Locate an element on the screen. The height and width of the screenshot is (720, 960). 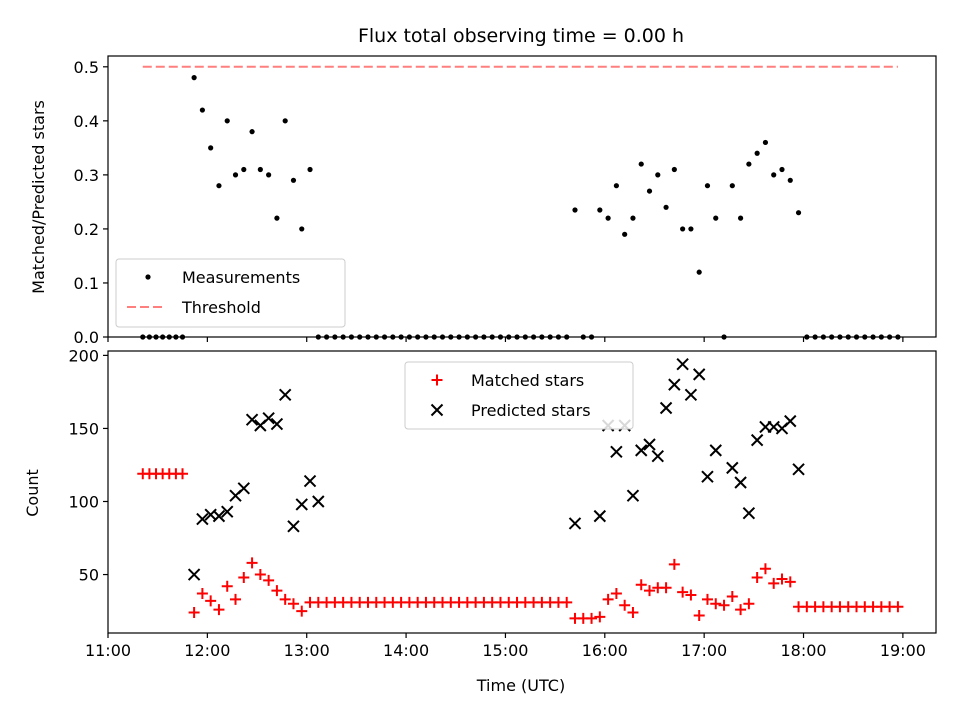
y-tick-label: 0.5 is located at coordinates (86, 67).